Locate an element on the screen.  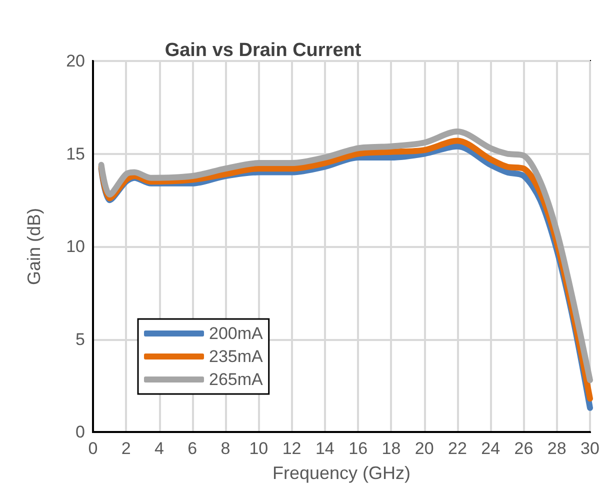
x-tick-label: 2 is located at coordinates (126, 448).